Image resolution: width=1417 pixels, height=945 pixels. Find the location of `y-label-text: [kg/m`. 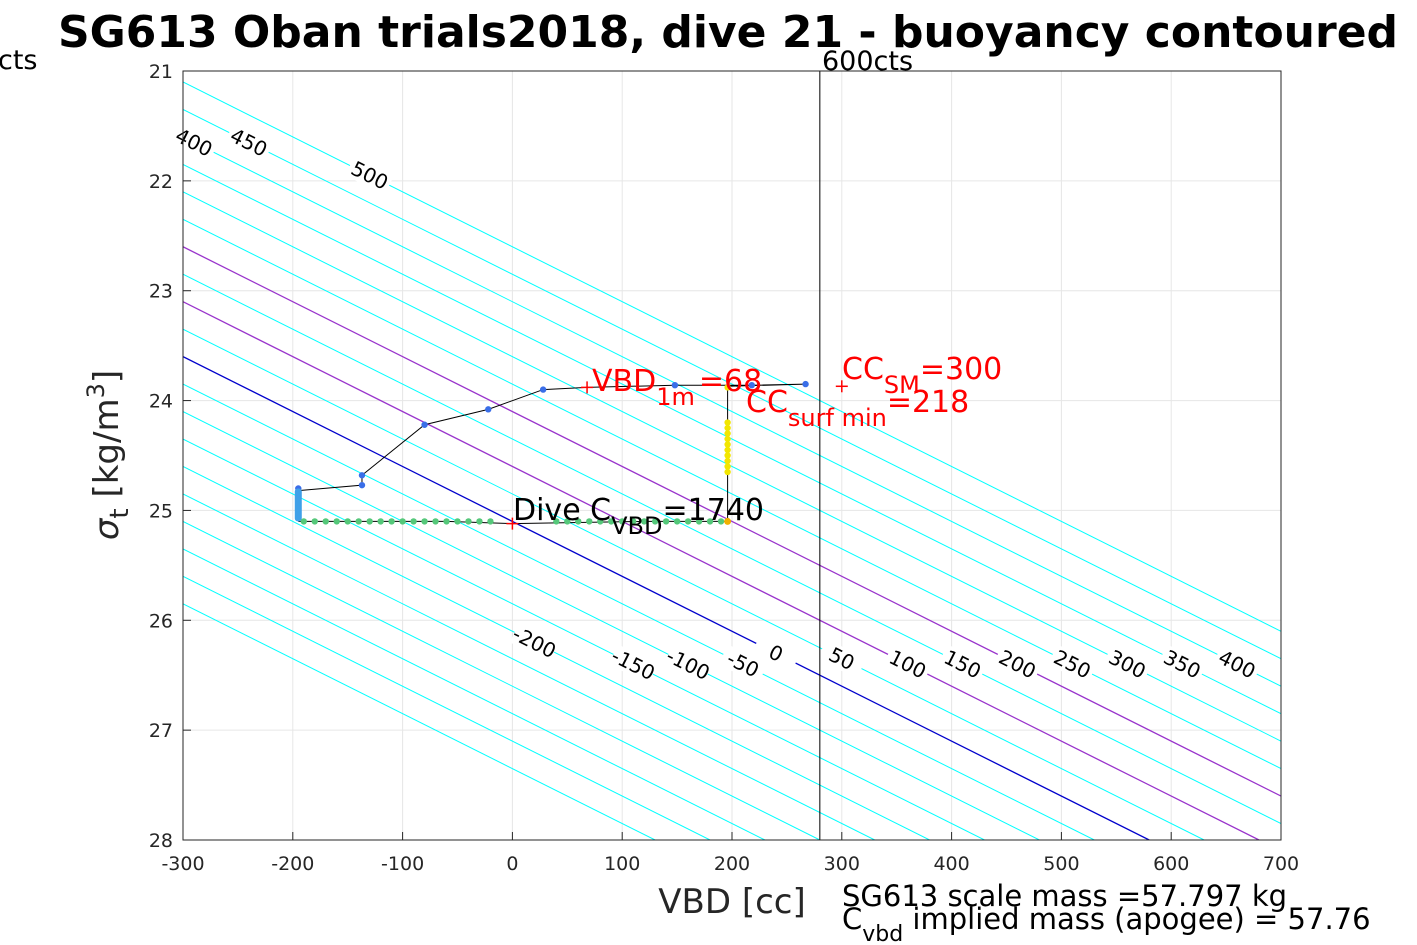

y-label-text: [kg/m is located at coordinates (107, 447).